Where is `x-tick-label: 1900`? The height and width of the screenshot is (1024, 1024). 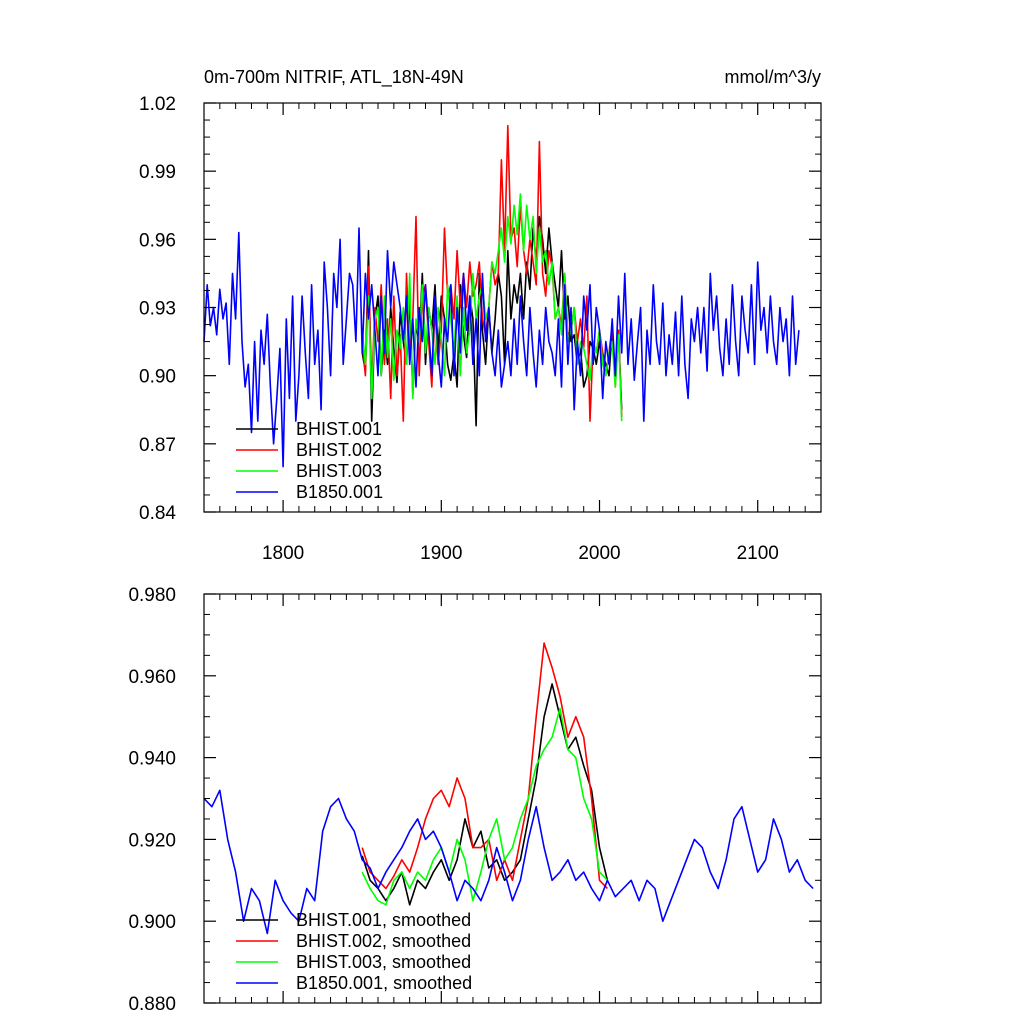
x-tick-label: 1900 is located at coordinates (441, 553).